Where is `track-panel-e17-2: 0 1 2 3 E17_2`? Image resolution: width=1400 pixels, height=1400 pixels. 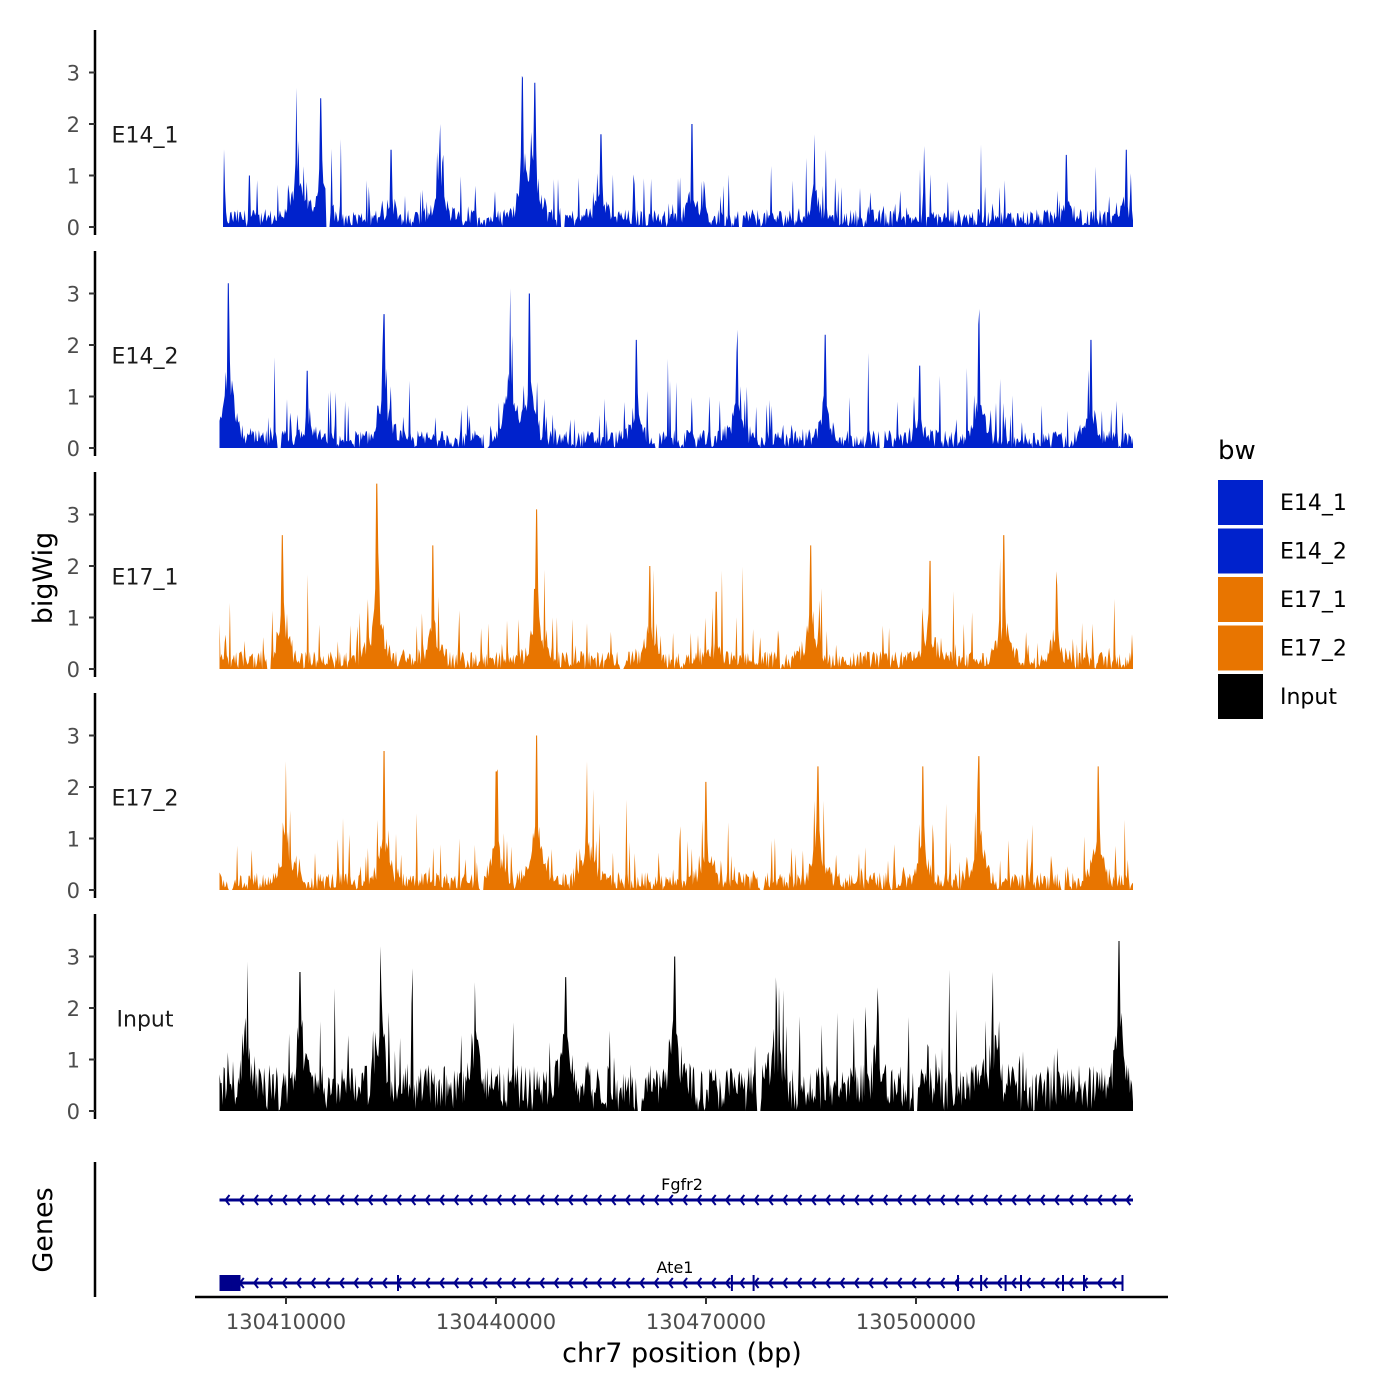 track-panel-e17-2: 0 1 2 3 E17_2 is located at coordinates (600, 798).